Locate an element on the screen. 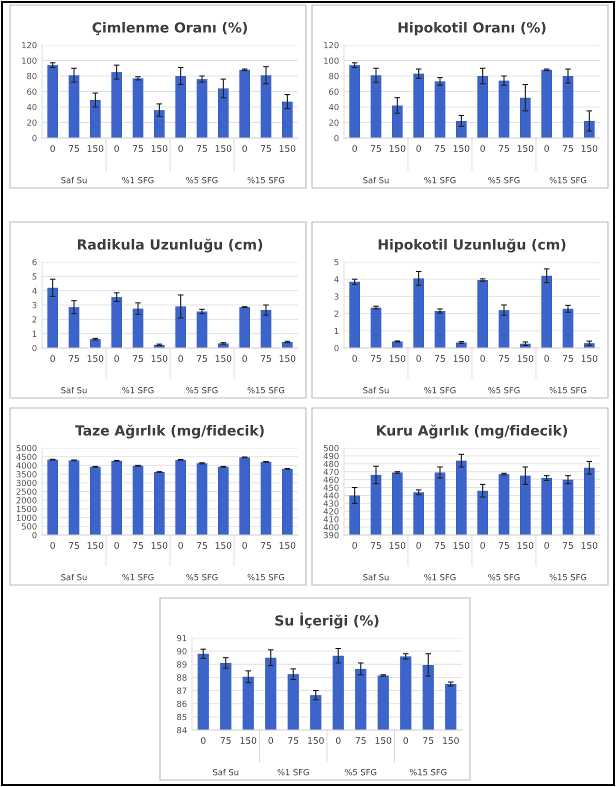 The width and height of the screenshot is (616, 787). y-tick-label: 3500 is located at coordinates (26, 474).